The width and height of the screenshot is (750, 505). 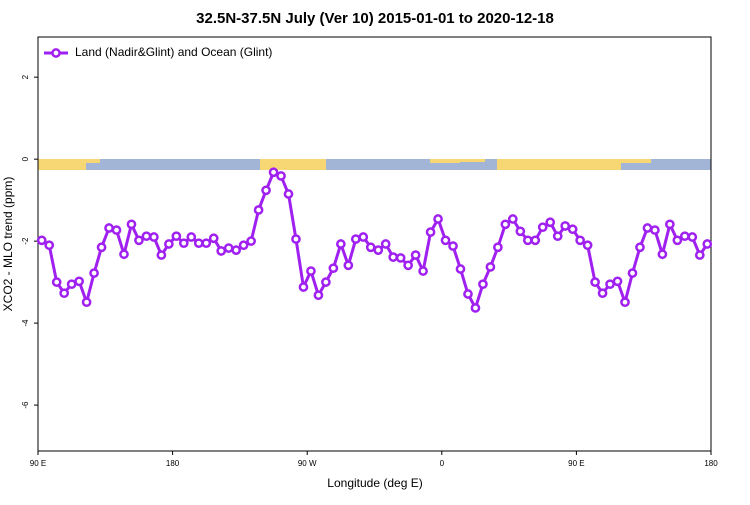 I want to click on x-axis-label: Longitude (deg E), so click(x=374, y=483).